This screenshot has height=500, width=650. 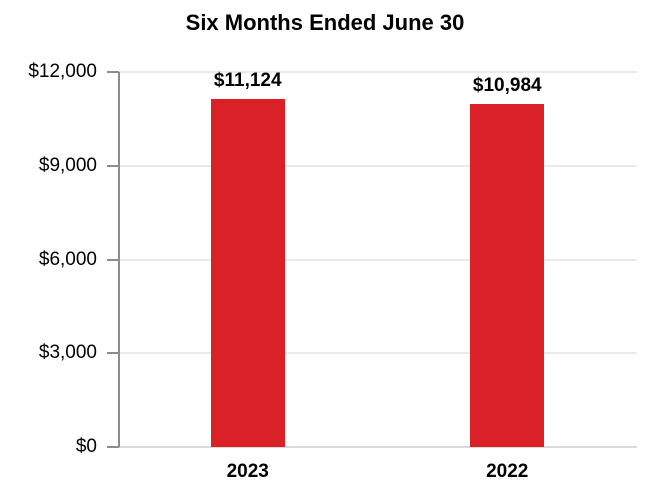 I want to click on y-axis-label: $0, so click(x=86, y=446).